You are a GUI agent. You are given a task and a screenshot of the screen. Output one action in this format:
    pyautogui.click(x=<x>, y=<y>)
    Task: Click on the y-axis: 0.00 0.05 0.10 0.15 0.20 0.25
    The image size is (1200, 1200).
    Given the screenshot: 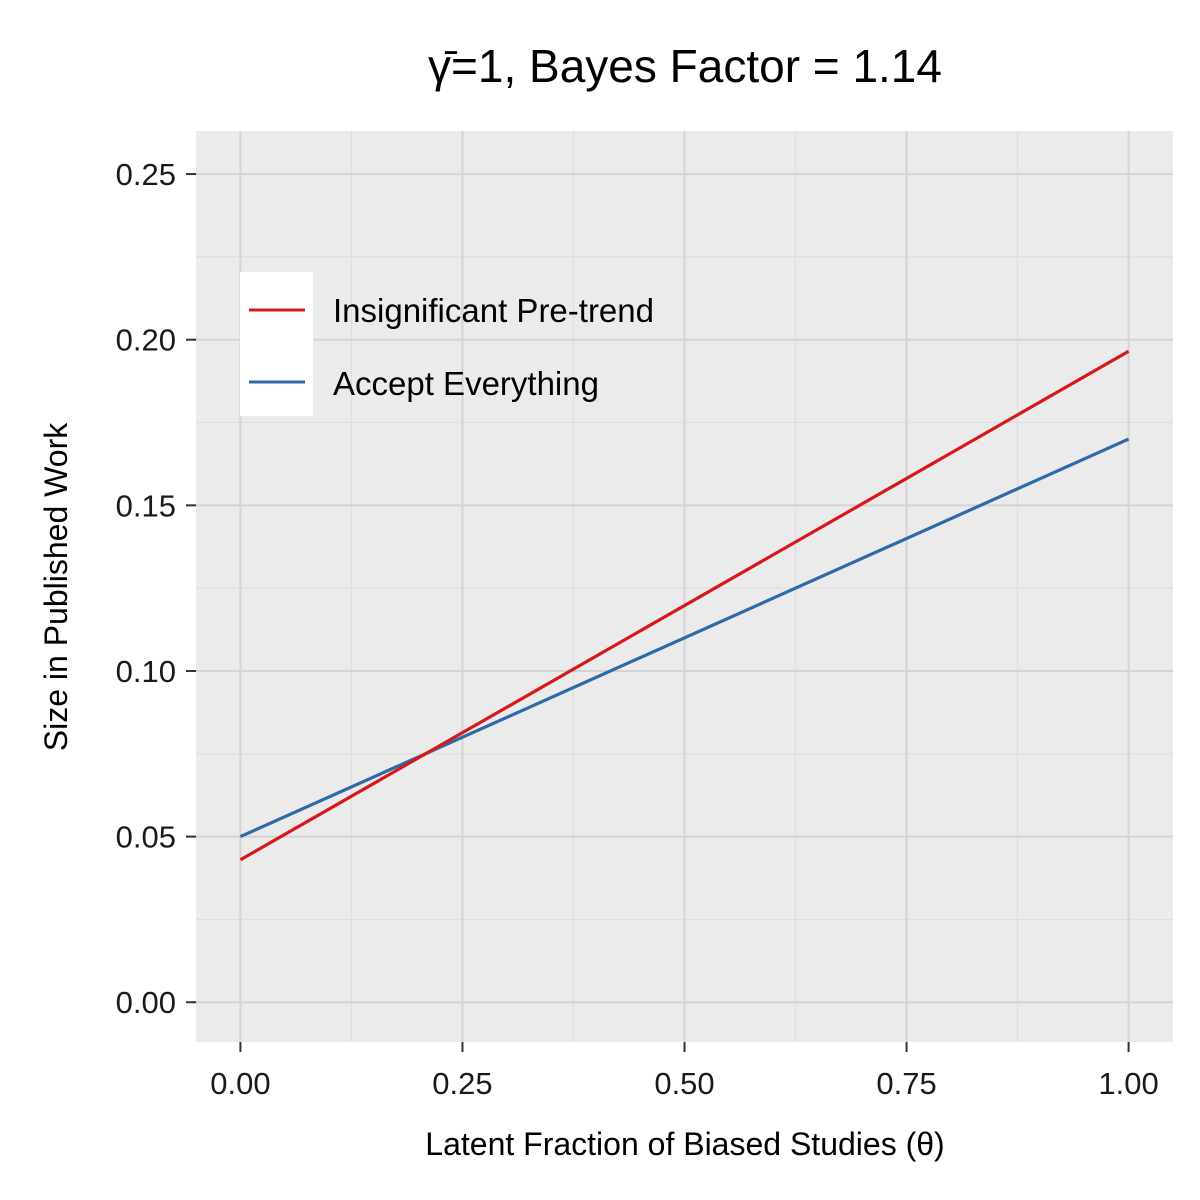 What is the action you would take?
    pyautogui.click(x=156, y=588)
    